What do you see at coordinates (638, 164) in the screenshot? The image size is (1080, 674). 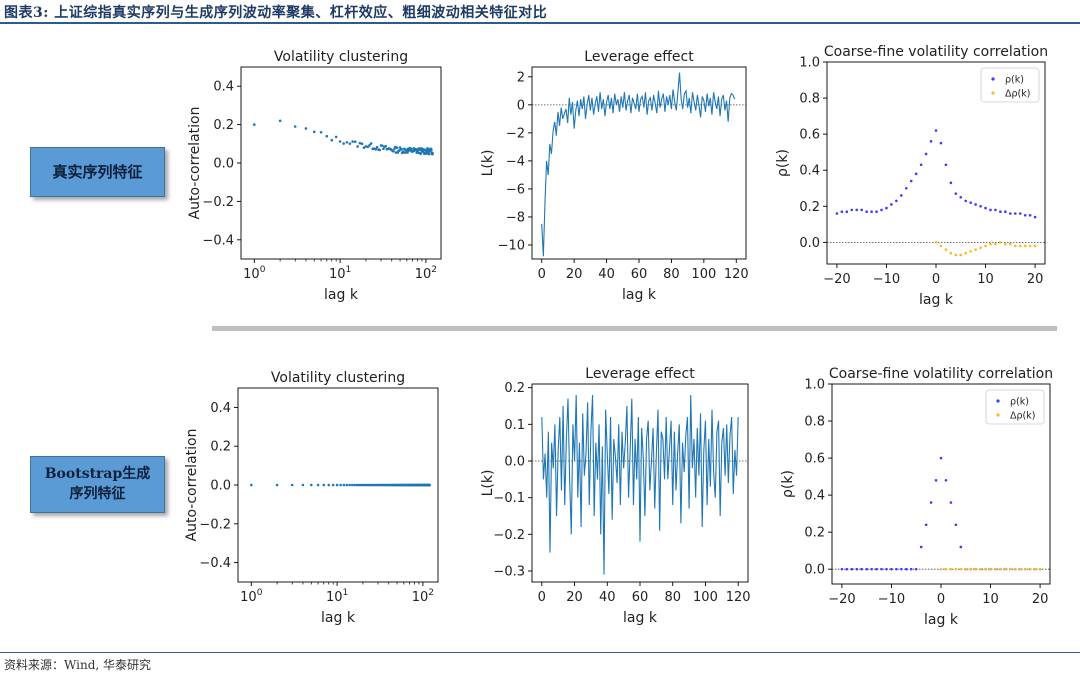 I see `series-line` at bounding box center [638, 164].